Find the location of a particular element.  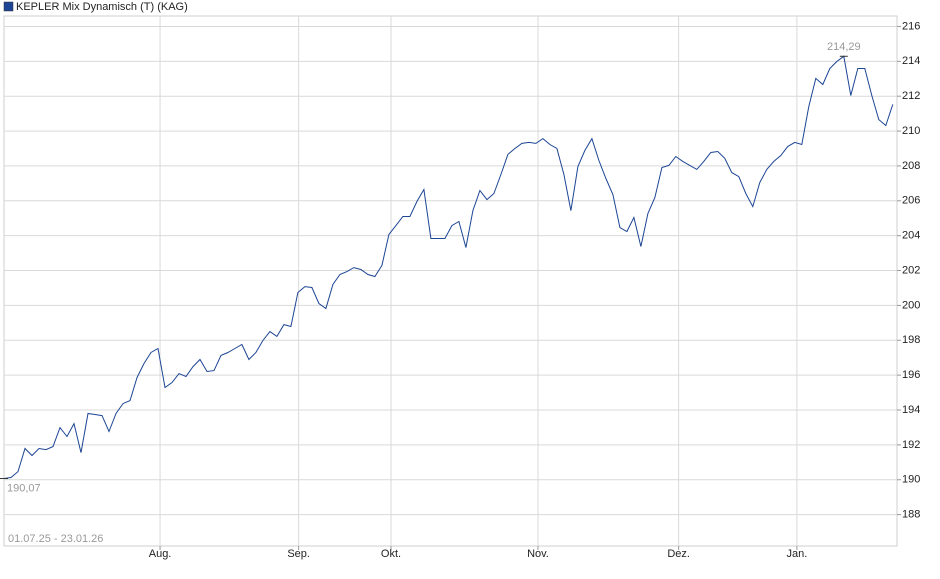

x-tick-label: Dez. is located at coordinates (678, 554).